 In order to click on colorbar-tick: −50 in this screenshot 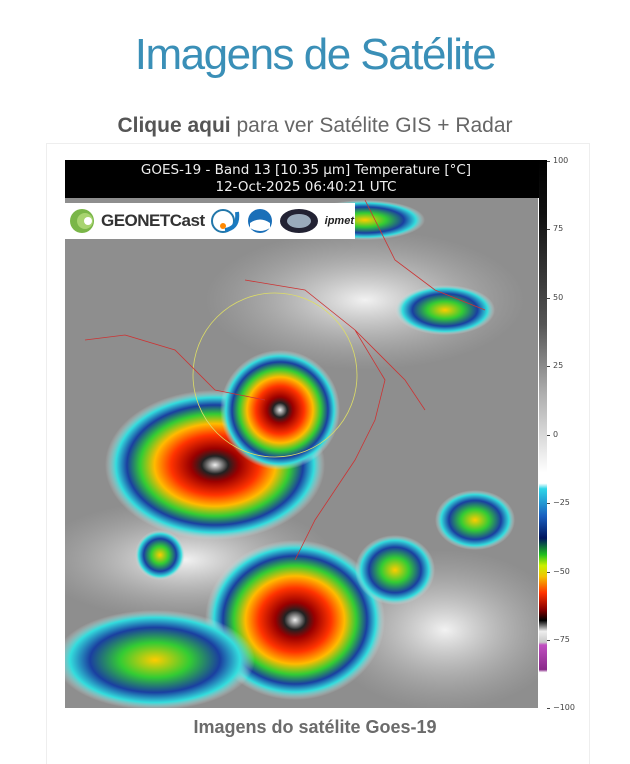, I will do `click(558, 571)`.